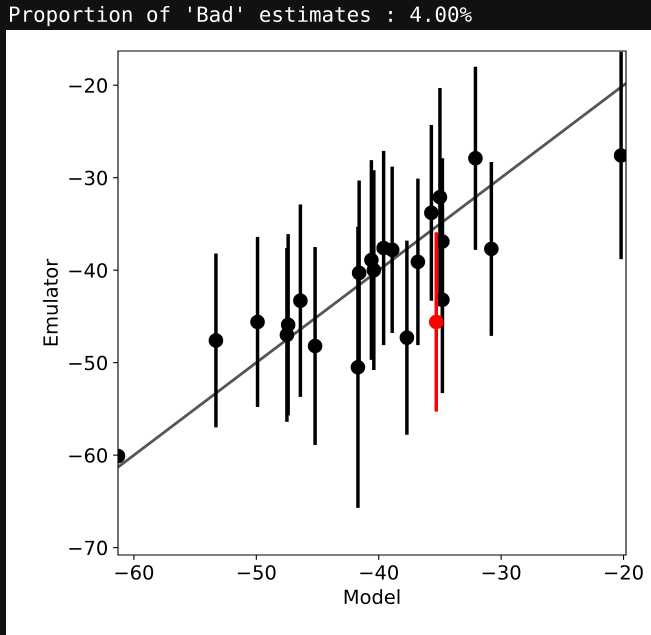  Describe the element at coordinates (257, 572) in the screenshot. I see `x-tick-label: −50` at that location.